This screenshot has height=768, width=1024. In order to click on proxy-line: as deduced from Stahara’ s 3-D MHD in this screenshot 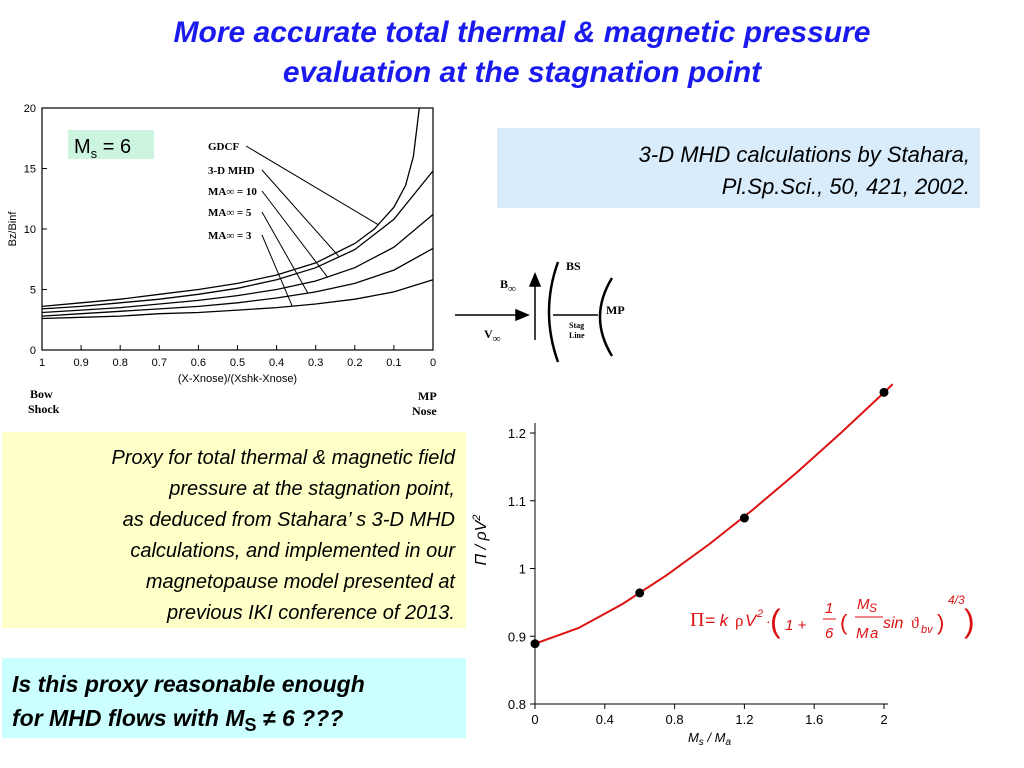, I will do `click(289, 520)`.